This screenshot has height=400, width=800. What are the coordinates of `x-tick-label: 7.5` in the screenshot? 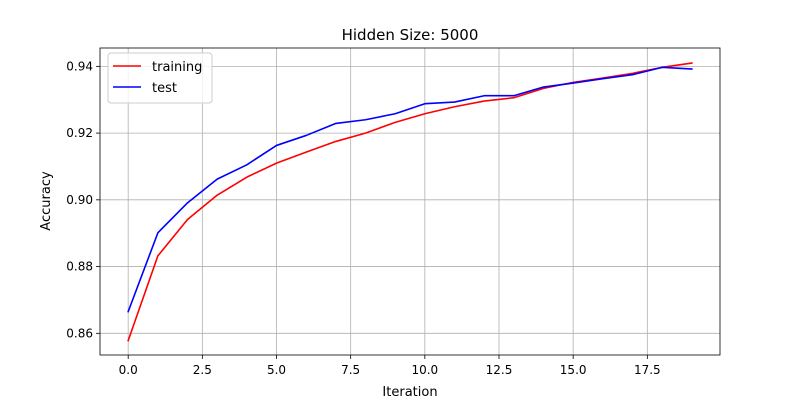 It's located at (350, 370).